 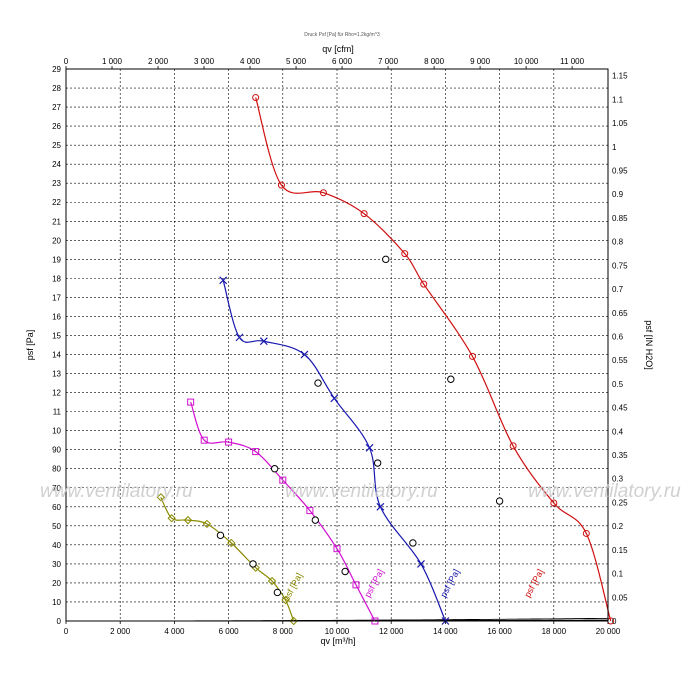 I want to click on x2-tick-label: 8 000, so click(x=434, y=61).